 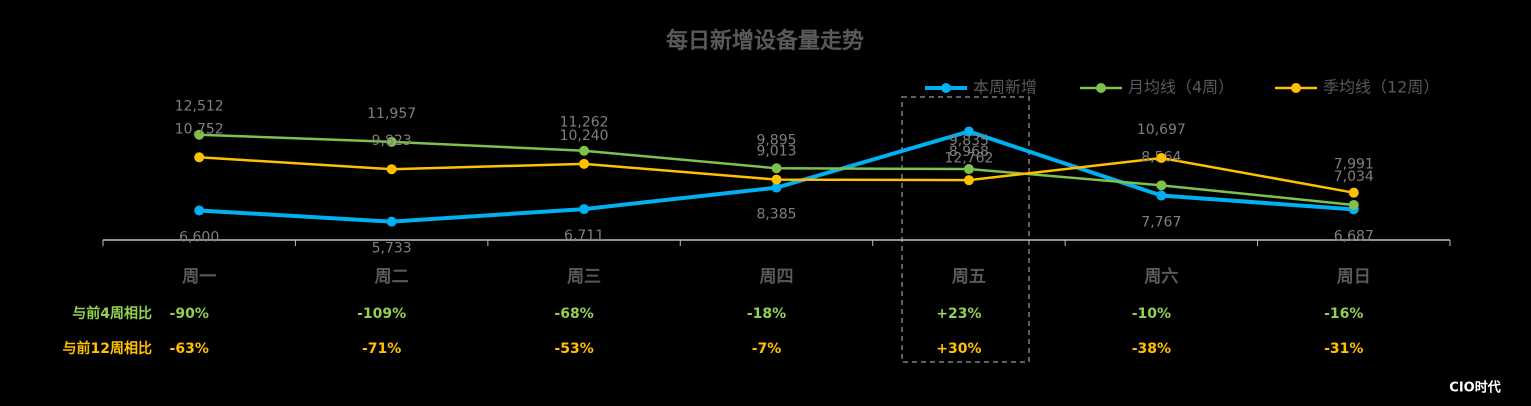 I want to click on row-value: -53%, so click(x=573, y=349).